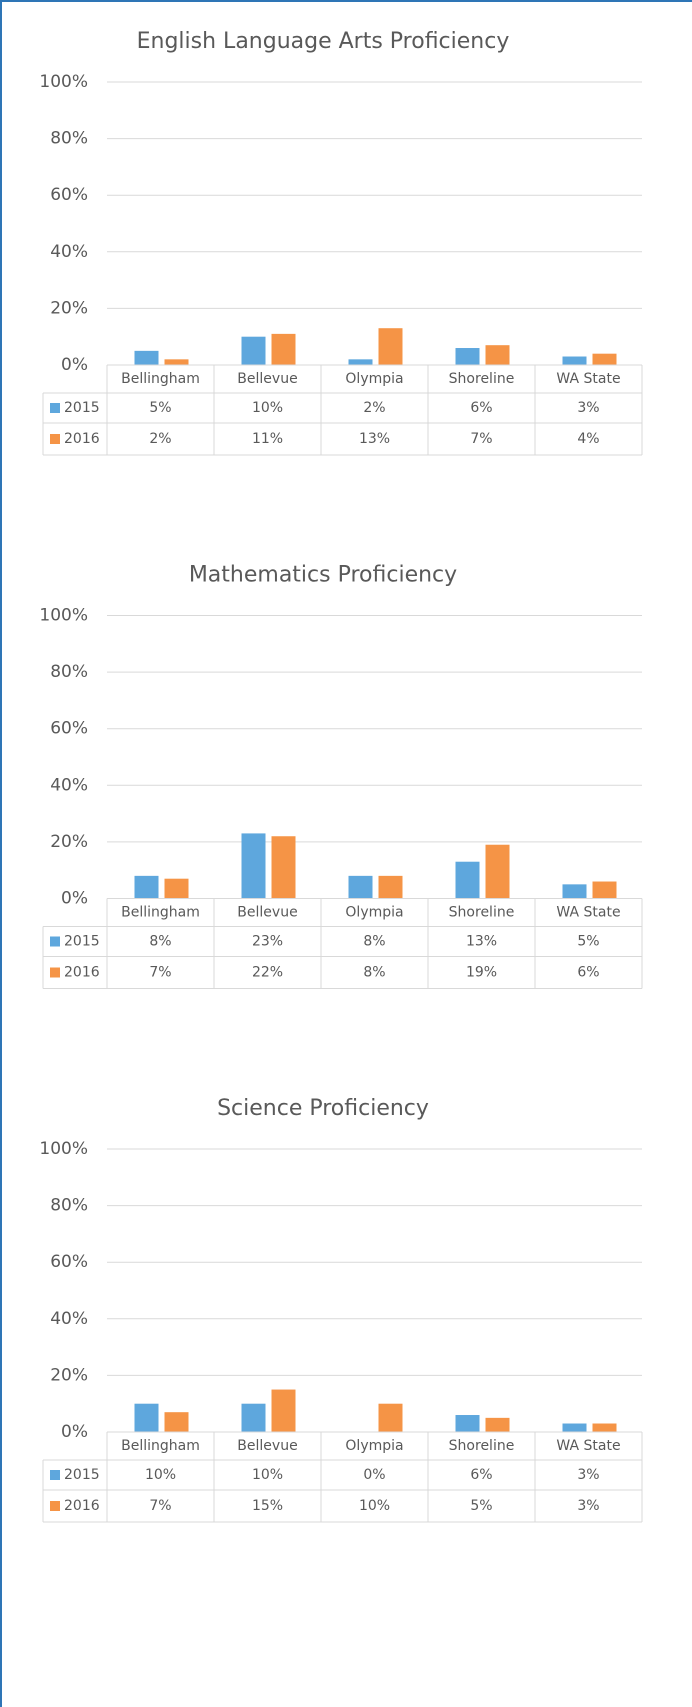 The image size is (692, 1707). What do you see at coordinates (588, 439) in the screenshot?
I see `table-value: 4%` at bounding box center [588, 439].